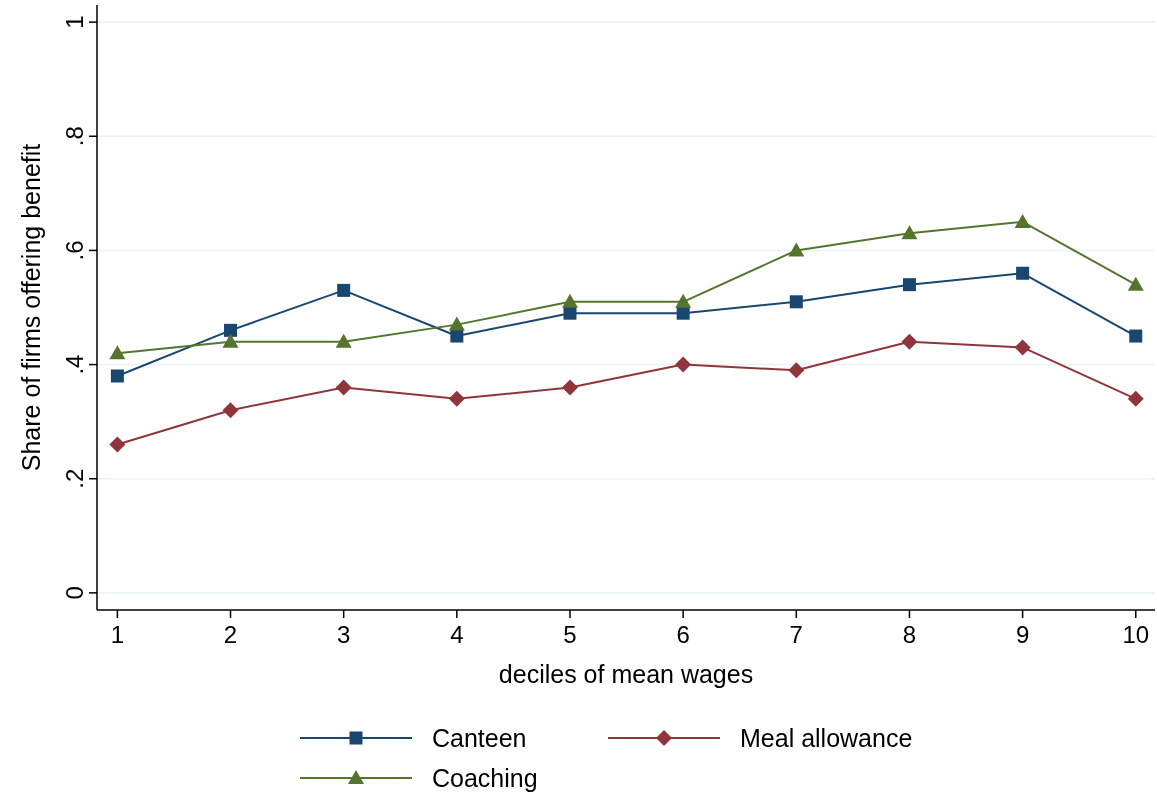  I want to click on x-tick-label: 8, so click(909, 634).